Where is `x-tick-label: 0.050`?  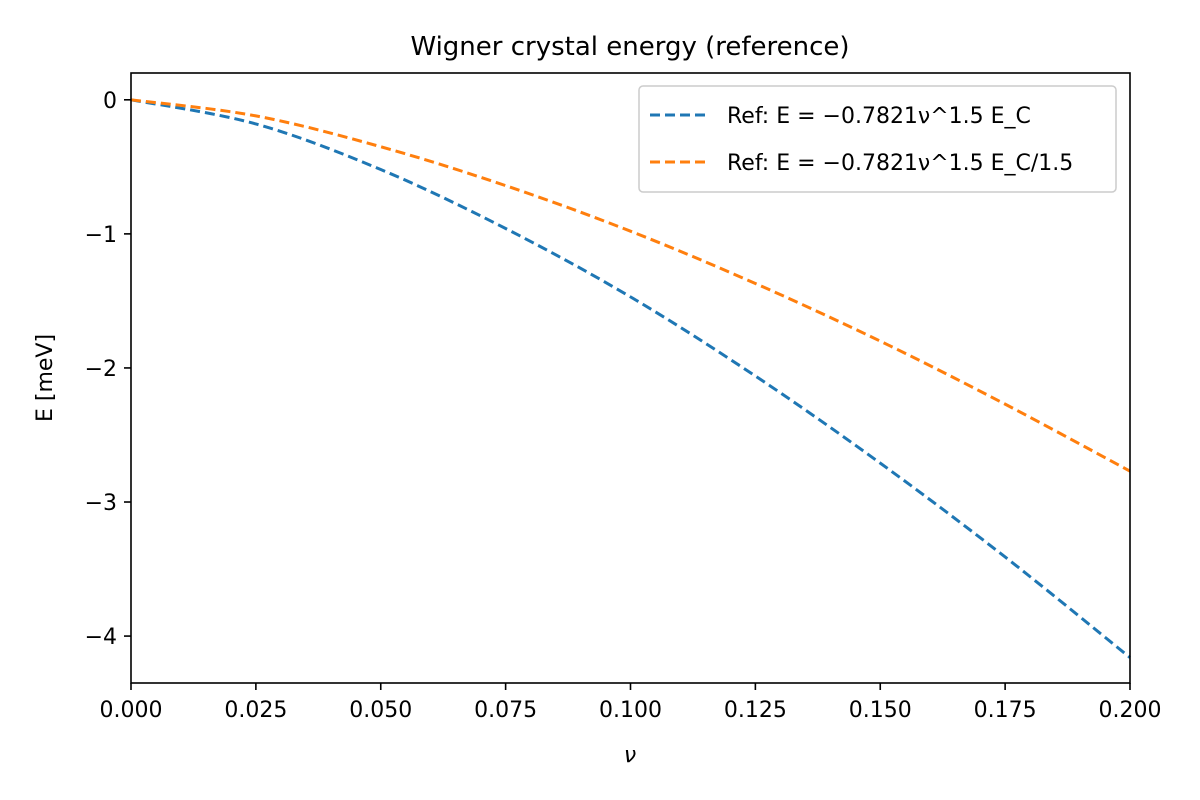 x-tick-label: 0.050 is located at coordinates (380, 710).